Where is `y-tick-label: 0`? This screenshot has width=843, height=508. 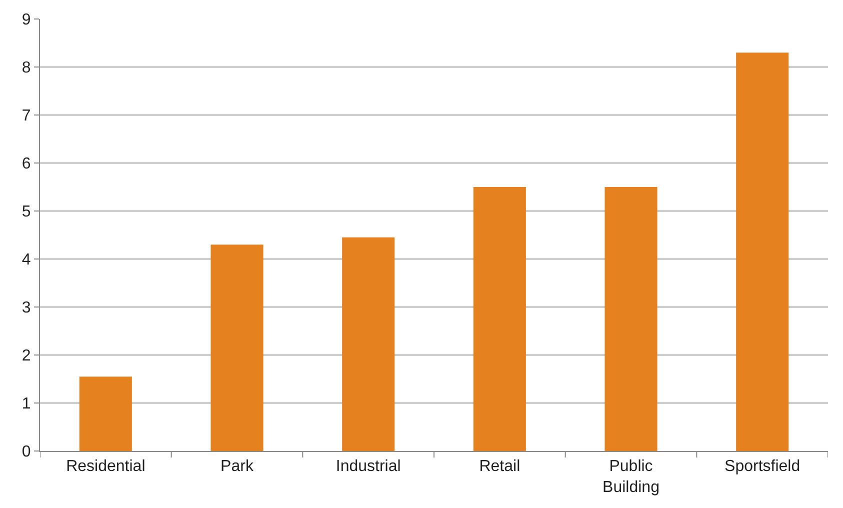 y-tick-label: 0 is located at coordinates (26, 452).